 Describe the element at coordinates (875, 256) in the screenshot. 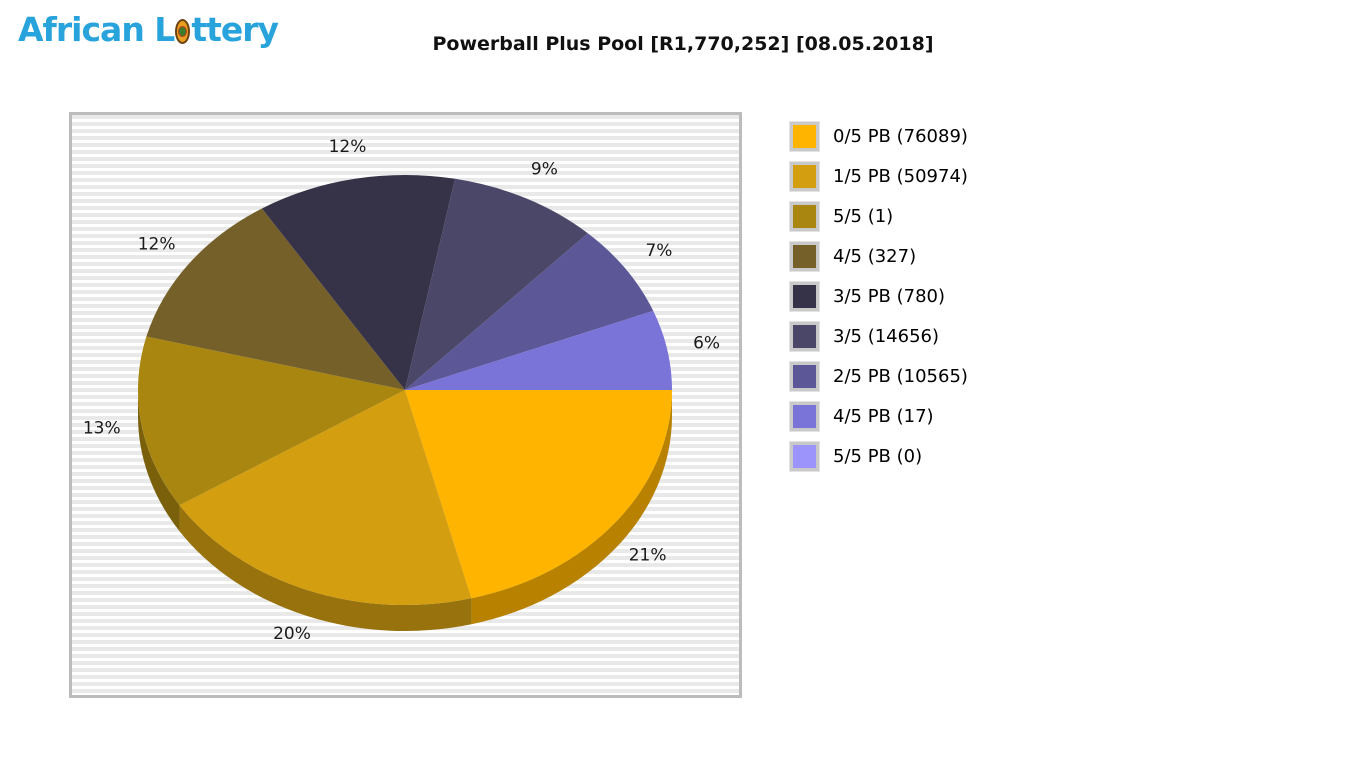

I see `legend-label: 4/5 (327)` at that location.